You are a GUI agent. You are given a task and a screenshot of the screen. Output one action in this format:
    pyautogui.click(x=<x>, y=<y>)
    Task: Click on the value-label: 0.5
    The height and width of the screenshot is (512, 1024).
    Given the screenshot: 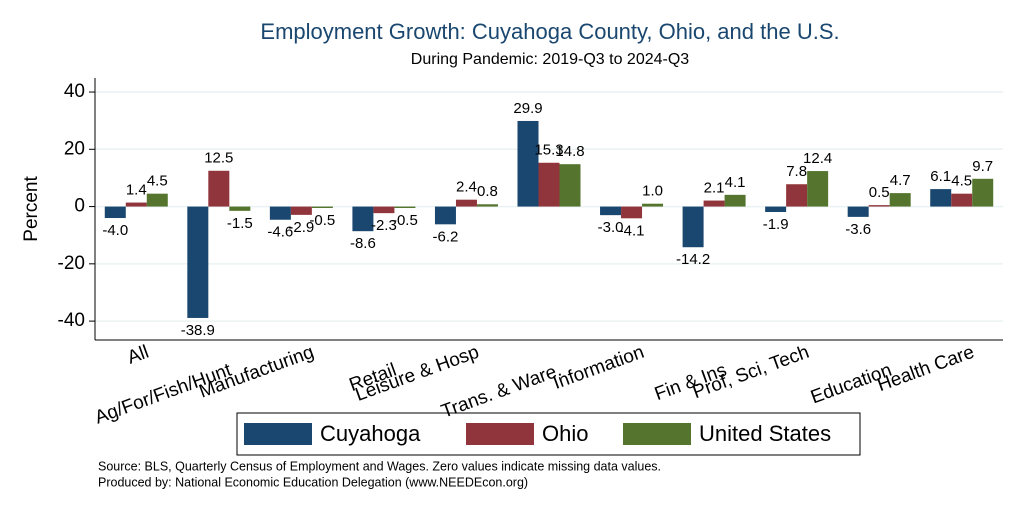 What is the action you would take?
    pyautogui.click(x=879, y=192)
    